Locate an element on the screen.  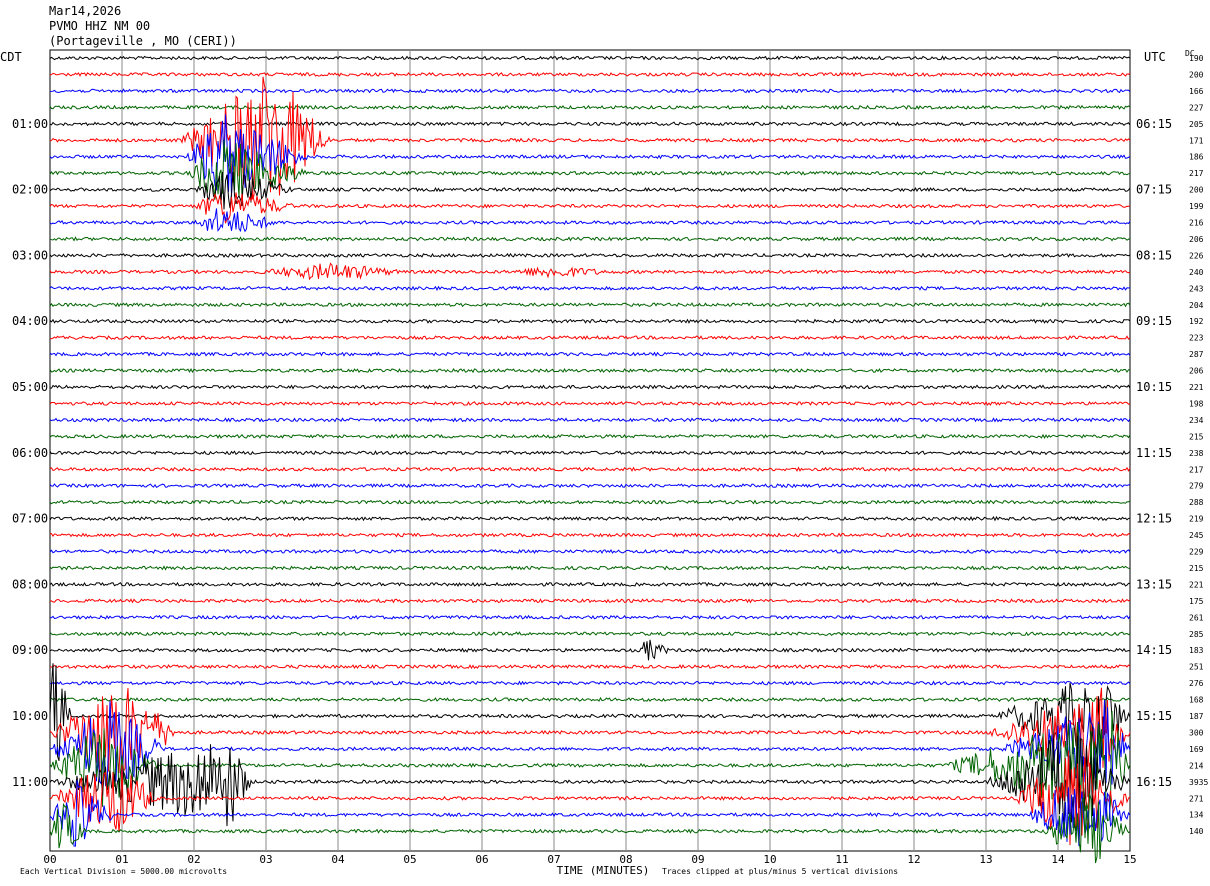
dc-offset-label: 226 is located at coordinates (1196, 255).